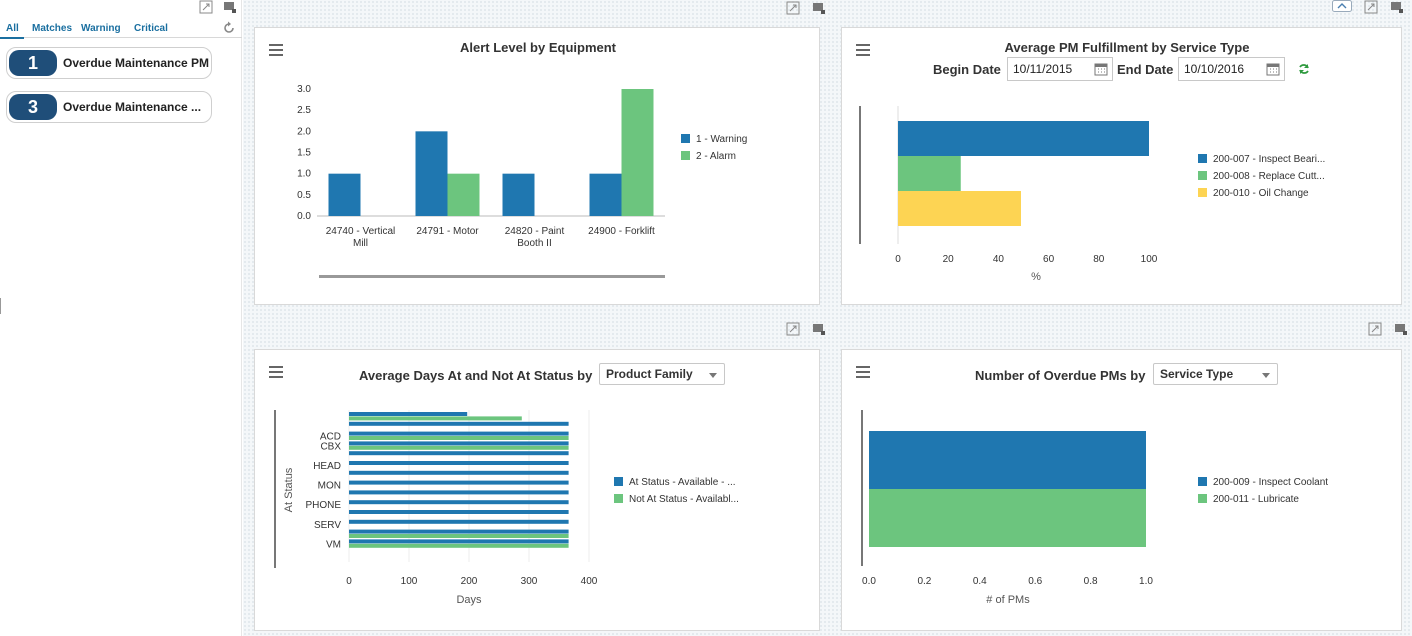 Image resolution: width=1412 pixels, height=636 pixels. Describe the element at coordinates (33, 107) in the screenshot. I see `alert-count-badge: 3` at that location.